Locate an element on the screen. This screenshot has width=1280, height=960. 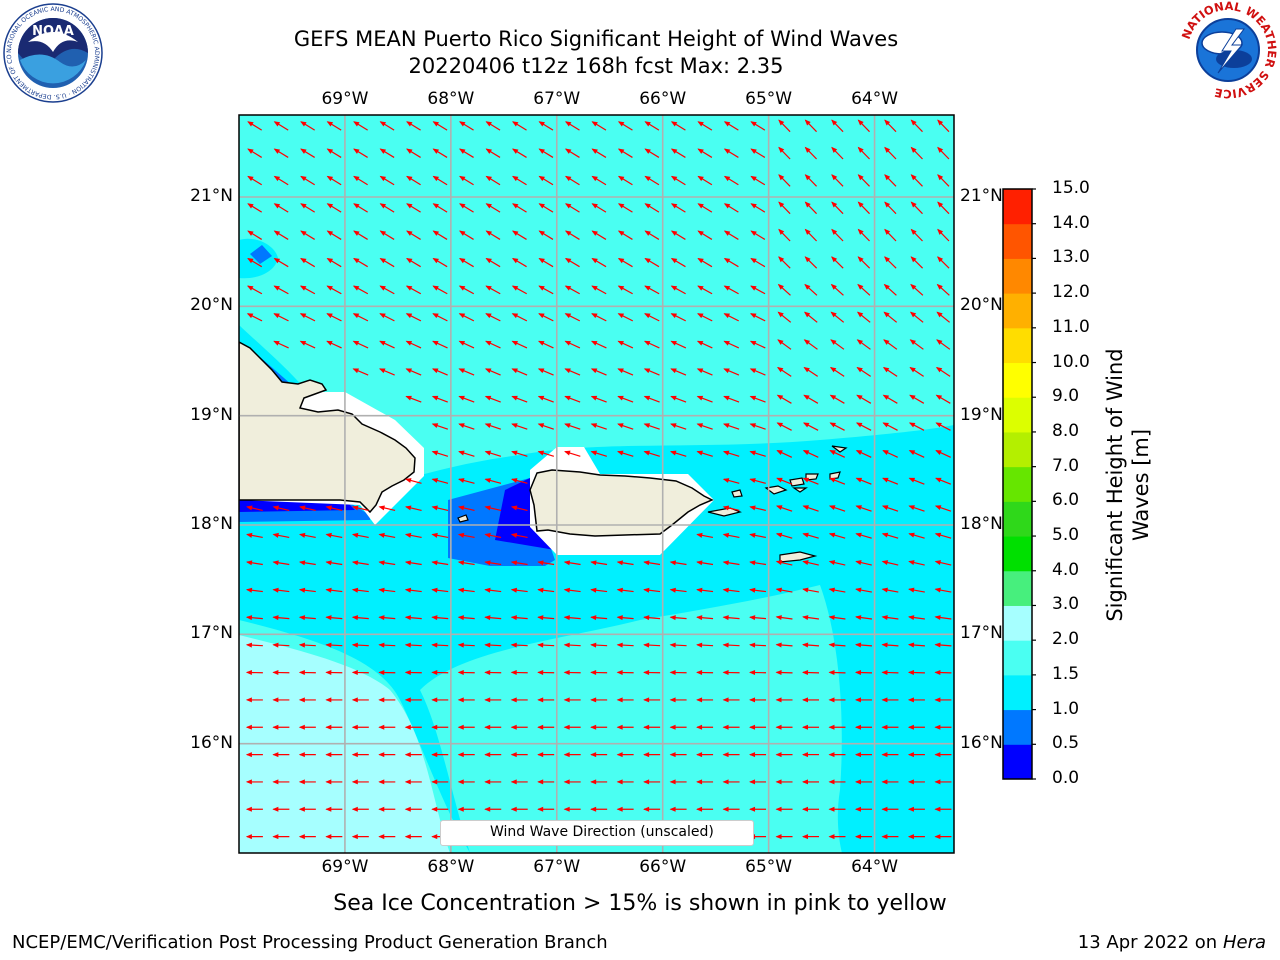
lon-tick-label-bottom: 65°W is located at coordinates (769, 867).